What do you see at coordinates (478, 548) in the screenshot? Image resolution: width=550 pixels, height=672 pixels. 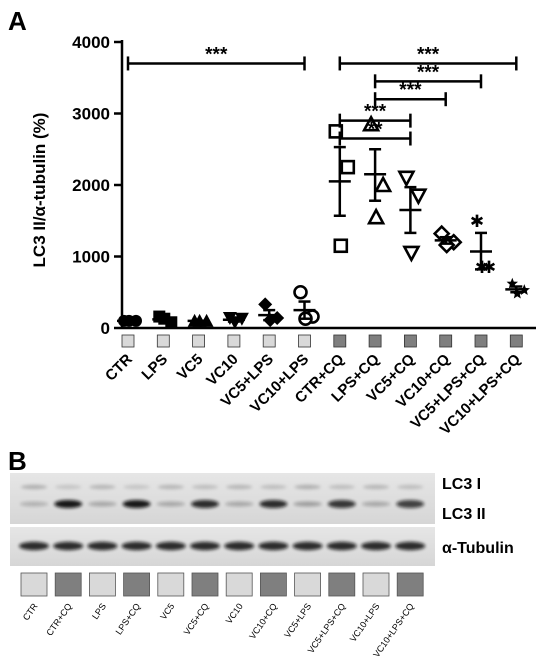 I see `band-label-alpha-tubulin: α-Tubulin` at bounding box center [478, 548].